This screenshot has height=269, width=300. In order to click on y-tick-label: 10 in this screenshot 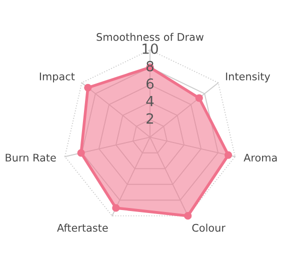, I will do `click(150, 48)`.